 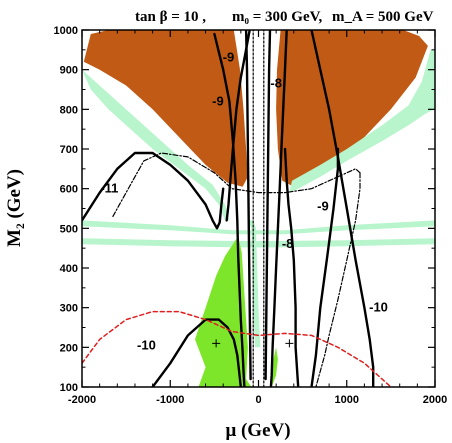 I want to click on contour-label-2: -8, so click(x=276, y=83).